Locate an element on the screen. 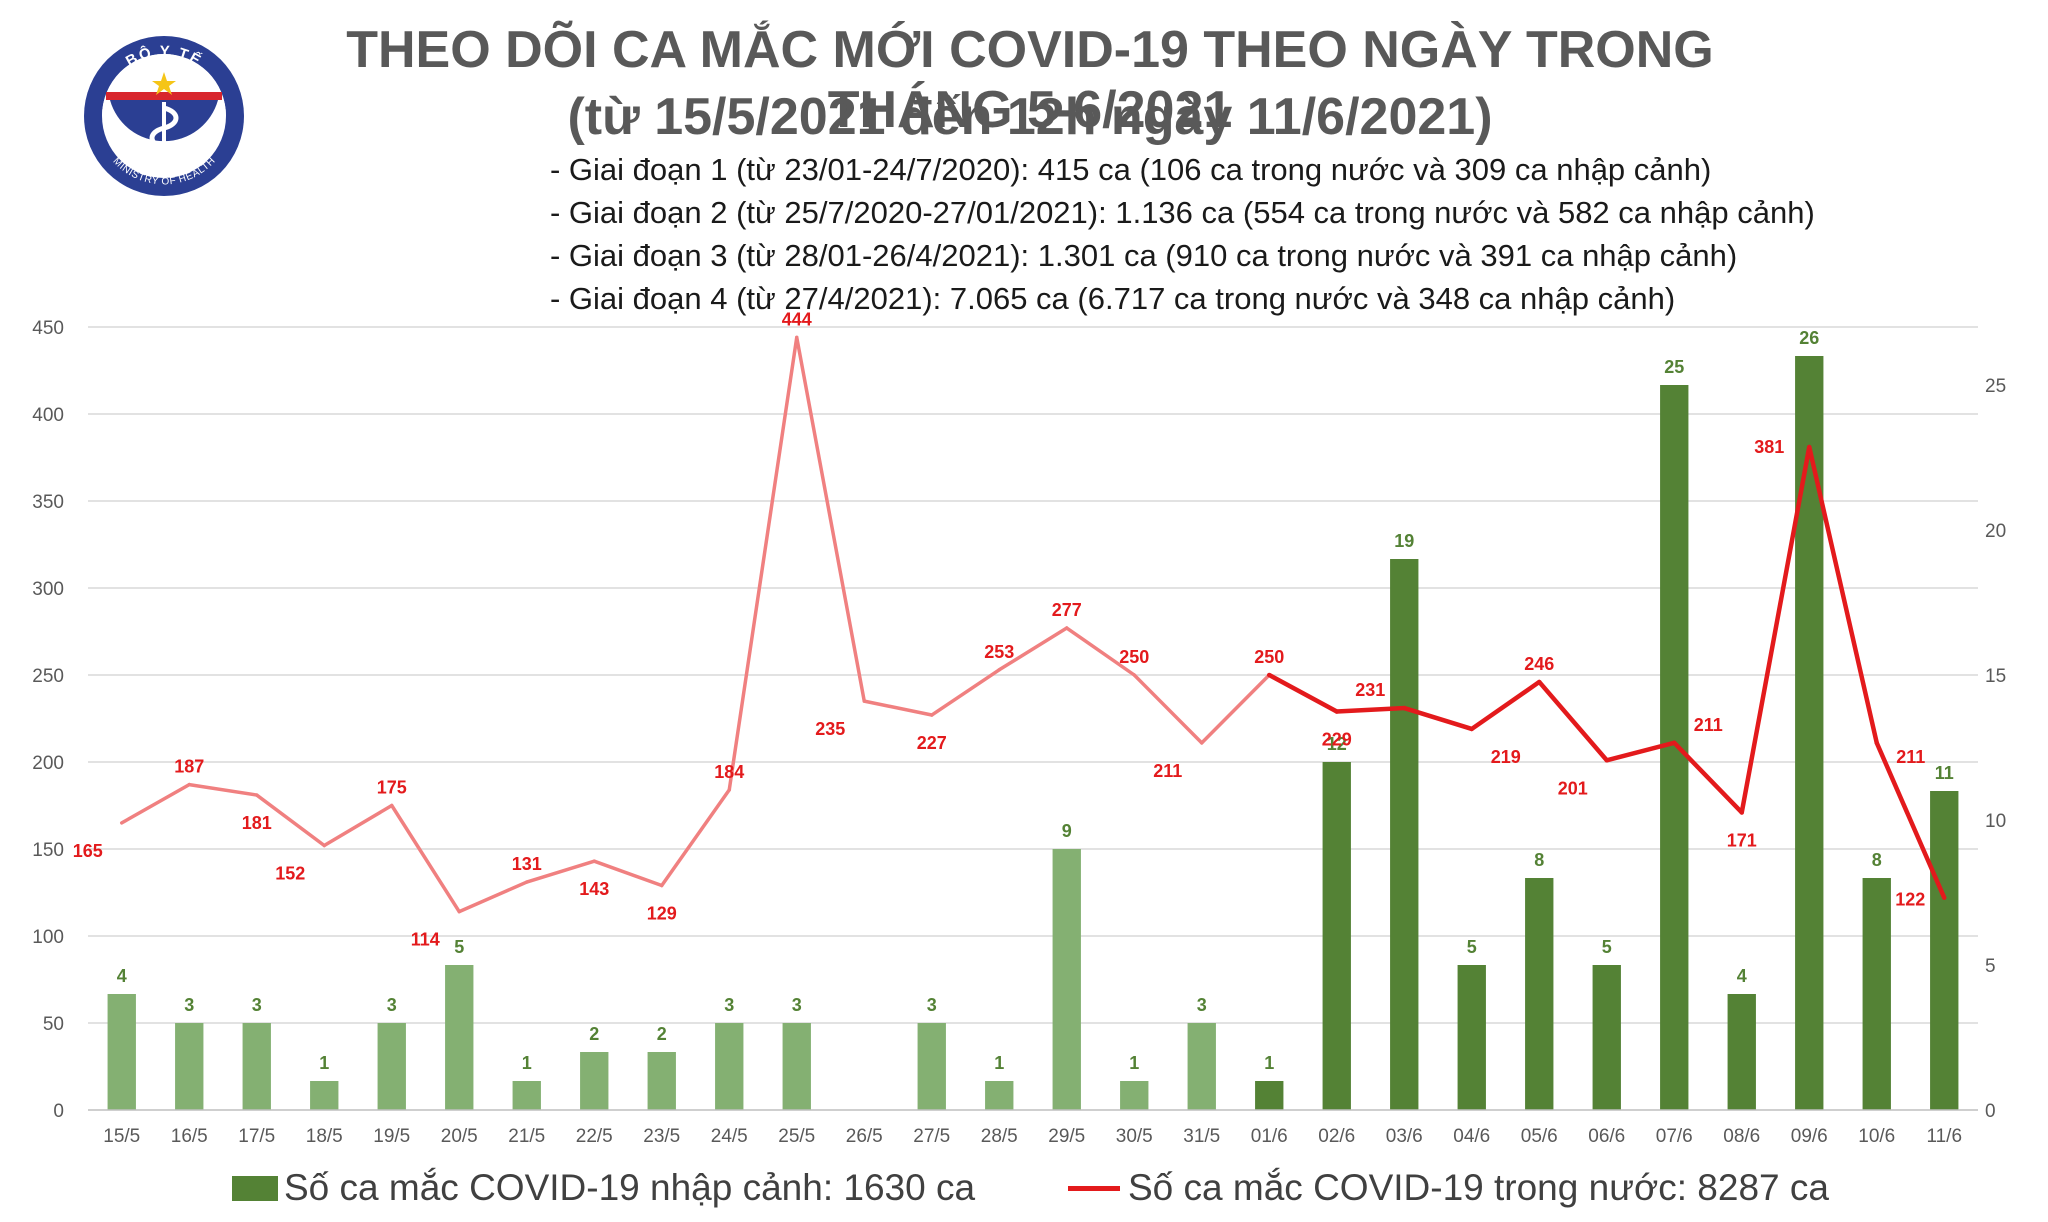  x-axis-tick-label: 23/5 is located at coordinates (661, 1136).